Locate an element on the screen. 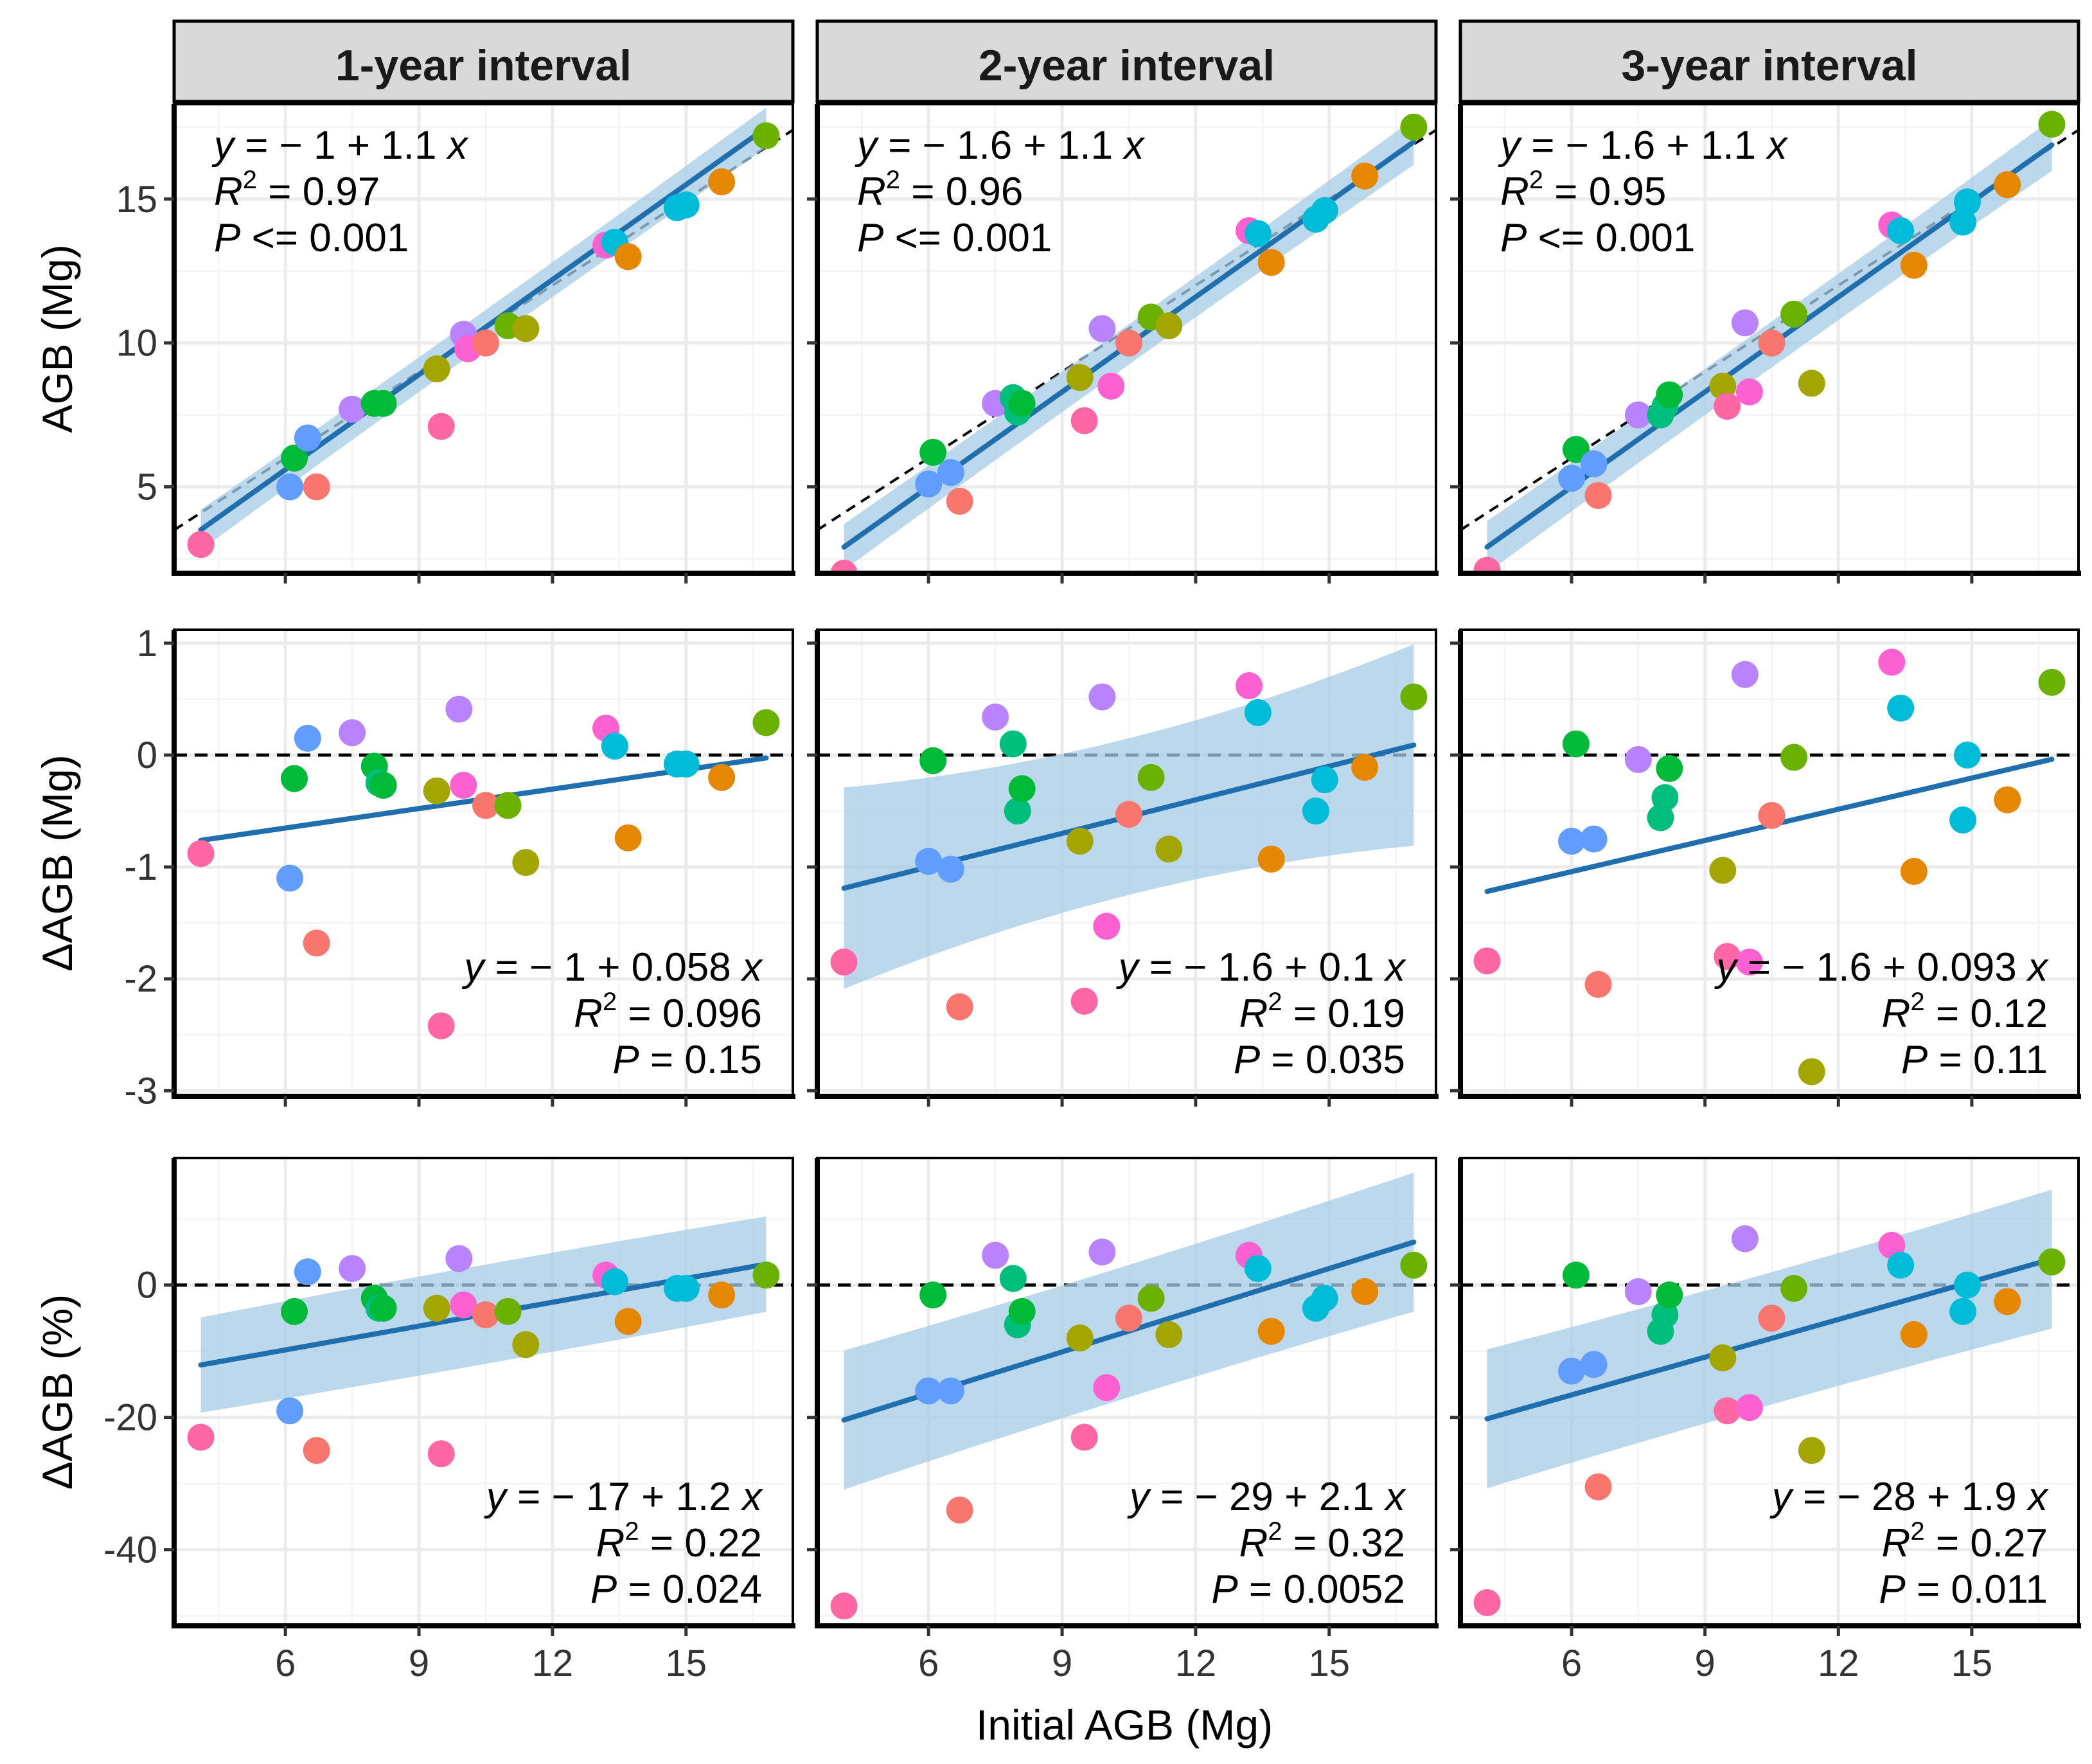 Image resolution: width=2092 pixels, height=1764 pixels. equation-expression: = − 29 + 2.1 is located at coordinates (1267, 1497).